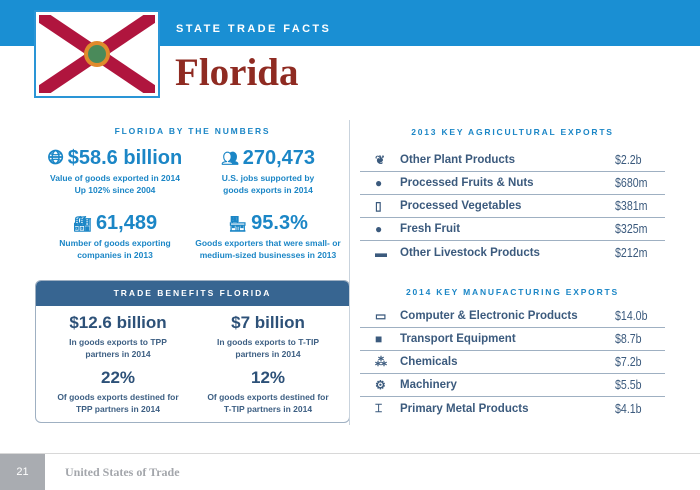  What do you see at coordinates (238, 224) in the screenshot?
I see `storefront-icon: 🏪︎` at bounding box center [238, 224].